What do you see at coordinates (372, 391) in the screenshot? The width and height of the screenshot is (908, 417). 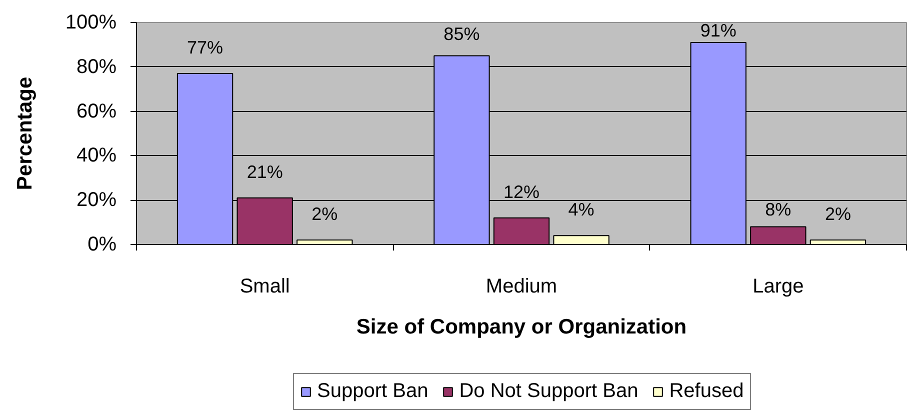 I see `legend-label: Support Ban` at bounding box center [372, 391].